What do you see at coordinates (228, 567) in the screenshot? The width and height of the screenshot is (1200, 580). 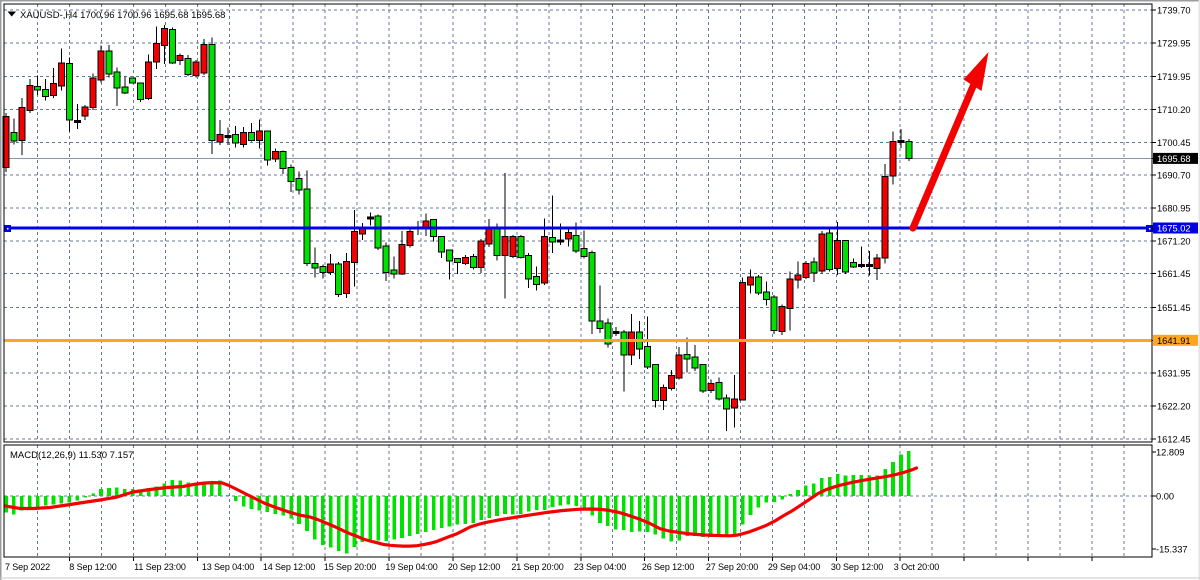 I see `svg-text: 13 Sep 04:00` at bounding box center [228, 567].